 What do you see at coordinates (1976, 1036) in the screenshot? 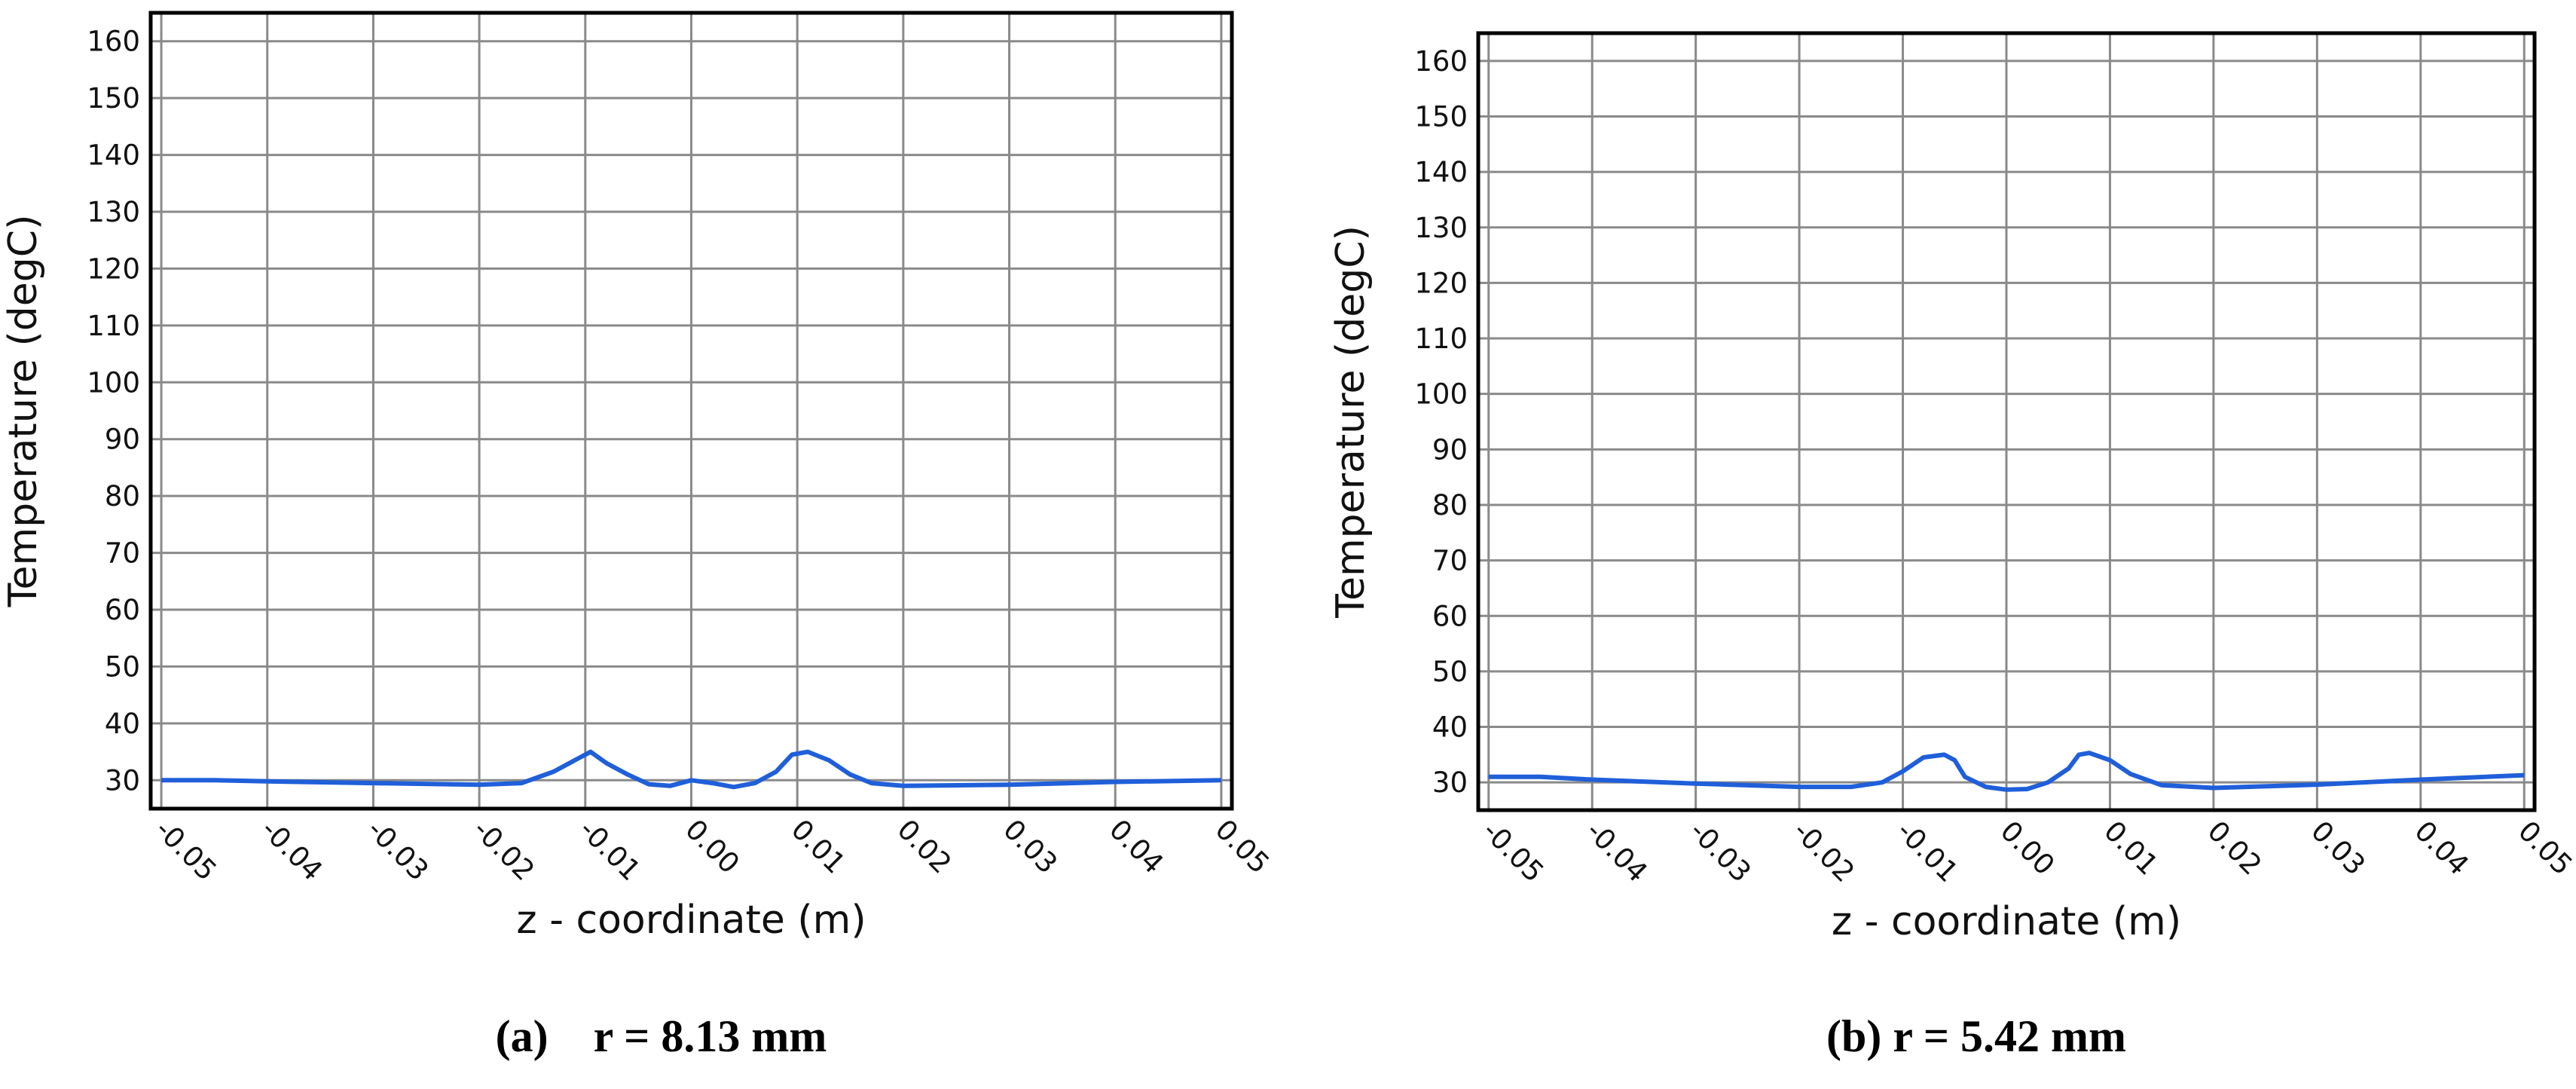
I see `caption: (b) r = 5.42 mm` at bounding box center [1976, 1036].